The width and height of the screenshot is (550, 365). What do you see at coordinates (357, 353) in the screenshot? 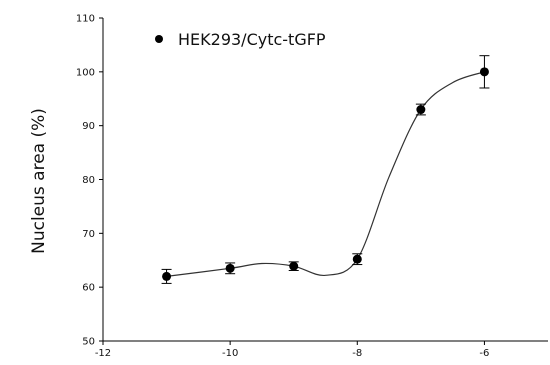
I see `x-tick-label: -8` at bounding box center [357, 353].